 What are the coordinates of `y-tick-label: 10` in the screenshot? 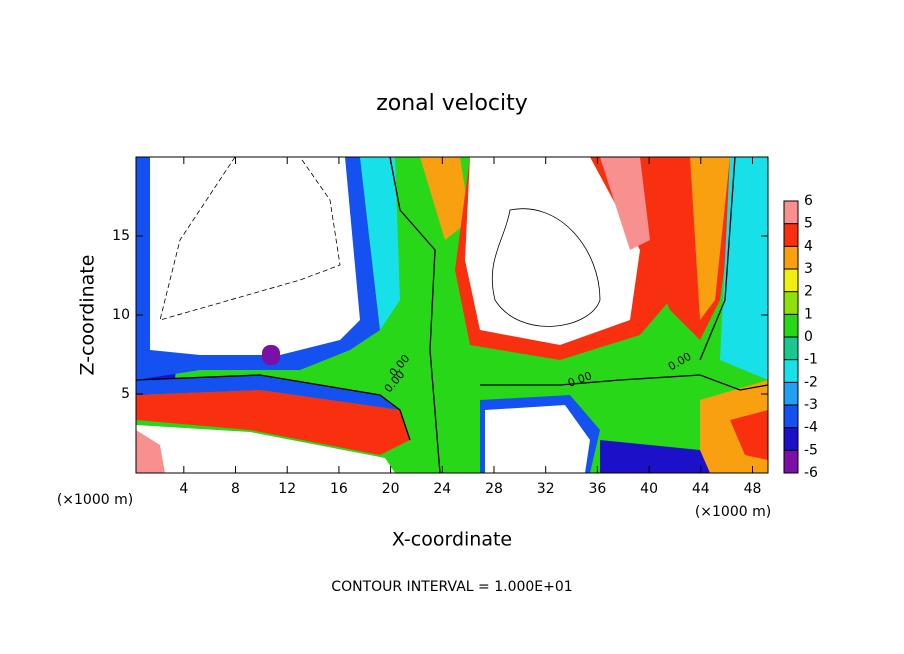 It's located at (121, 315).